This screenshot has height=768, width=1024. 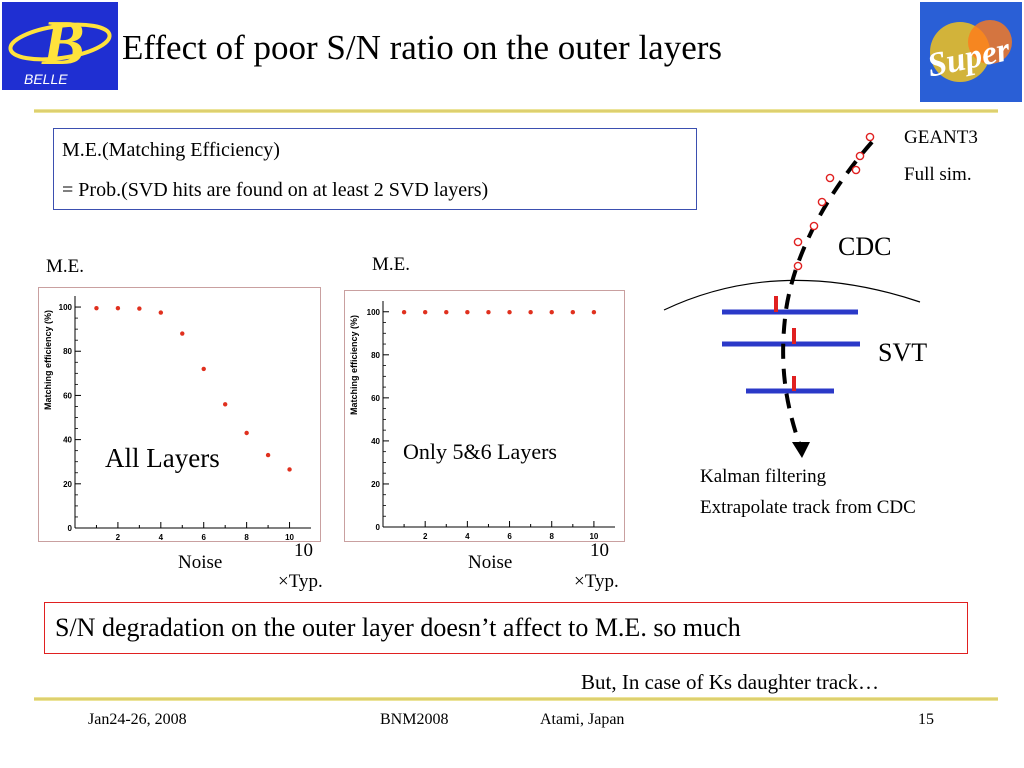 I want to click on cdc-hits, so click(x=834, y=201).